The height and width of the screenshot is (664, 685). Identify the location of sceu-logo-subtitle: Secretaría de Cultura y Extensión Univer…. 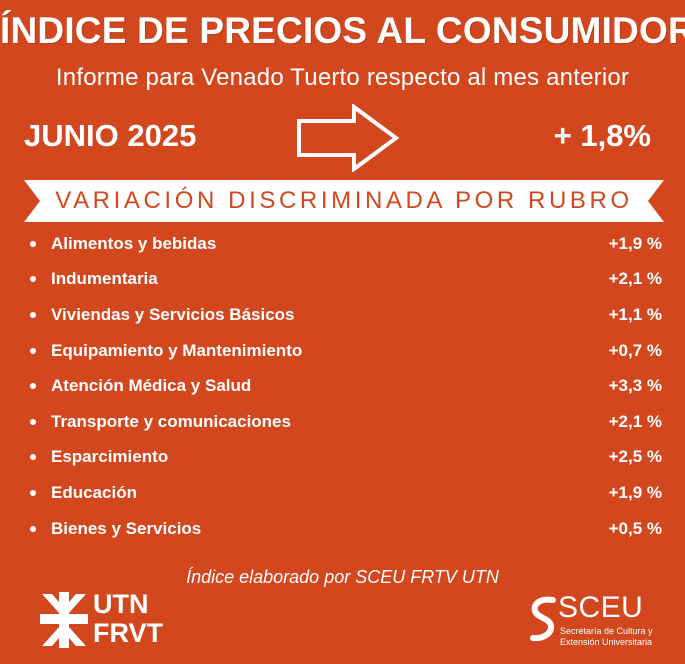
(606, 636).